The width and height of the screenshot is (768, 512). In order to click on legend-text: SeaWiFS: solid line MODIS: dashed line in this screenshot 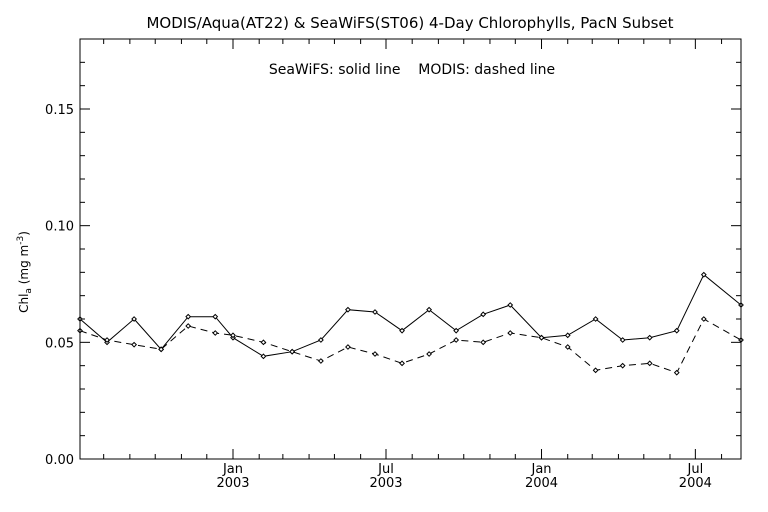, I will do `click(412, 70)`.